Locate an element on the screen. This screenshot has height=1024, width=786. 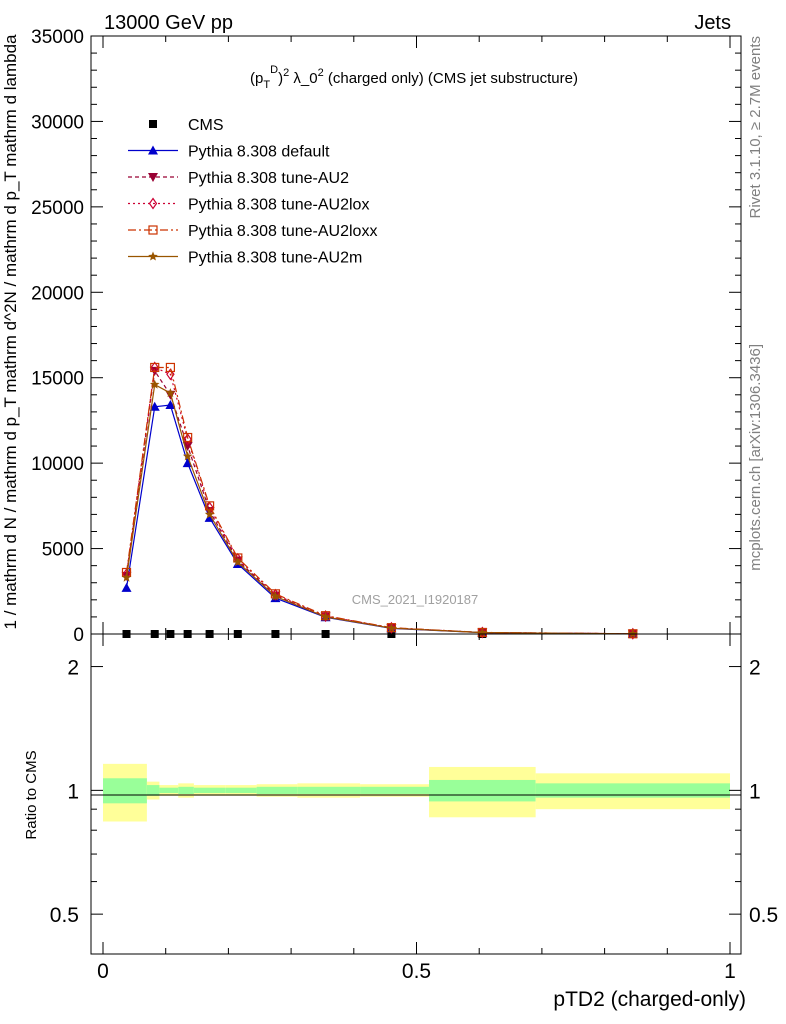
ratio-uncertainty-bands is located at coordinates (416, 792).